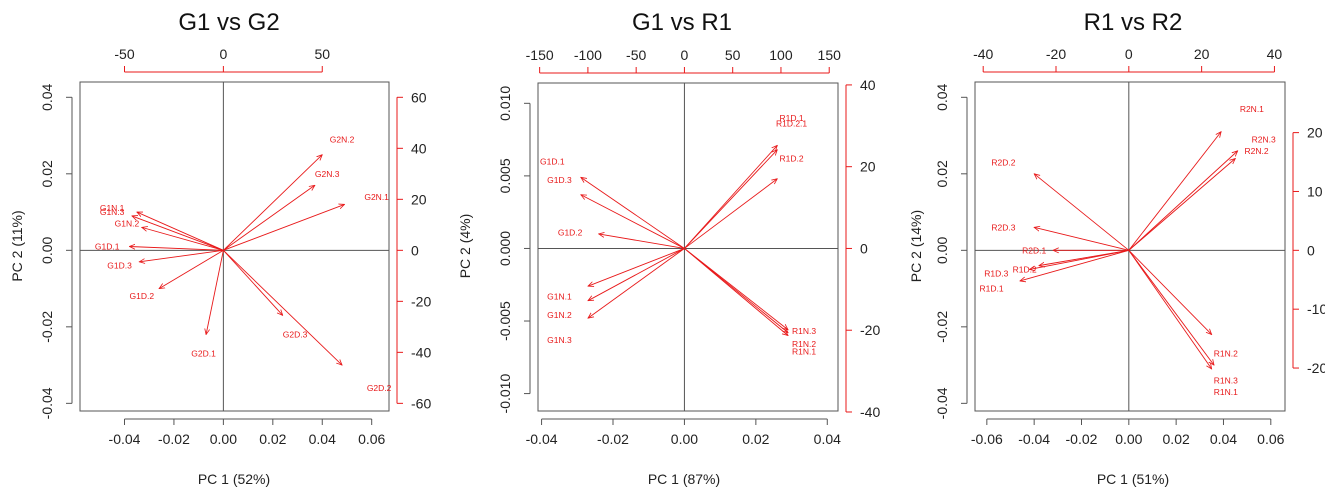 The image size is (1325, 491). Describe the element at coordinates (1202, 54) in the screenshot. I see `top-tick-label: 20` at that location.